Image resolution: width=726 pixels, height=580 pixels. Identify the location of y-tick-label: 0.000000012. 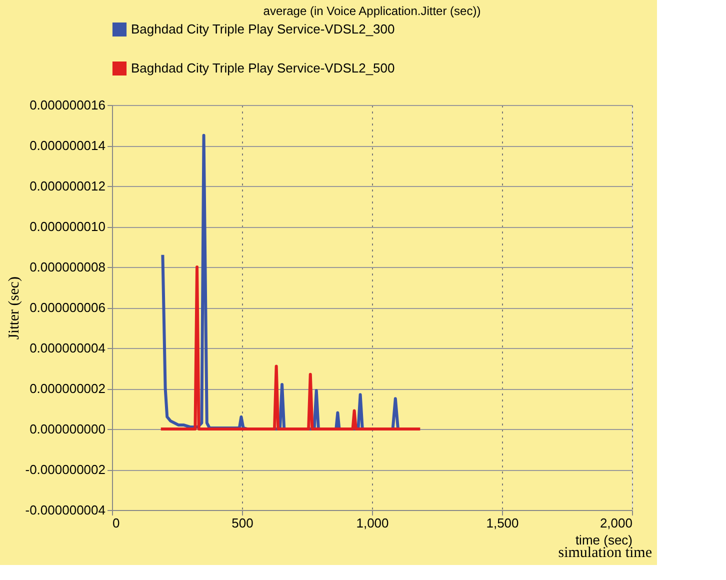
(68, 186).